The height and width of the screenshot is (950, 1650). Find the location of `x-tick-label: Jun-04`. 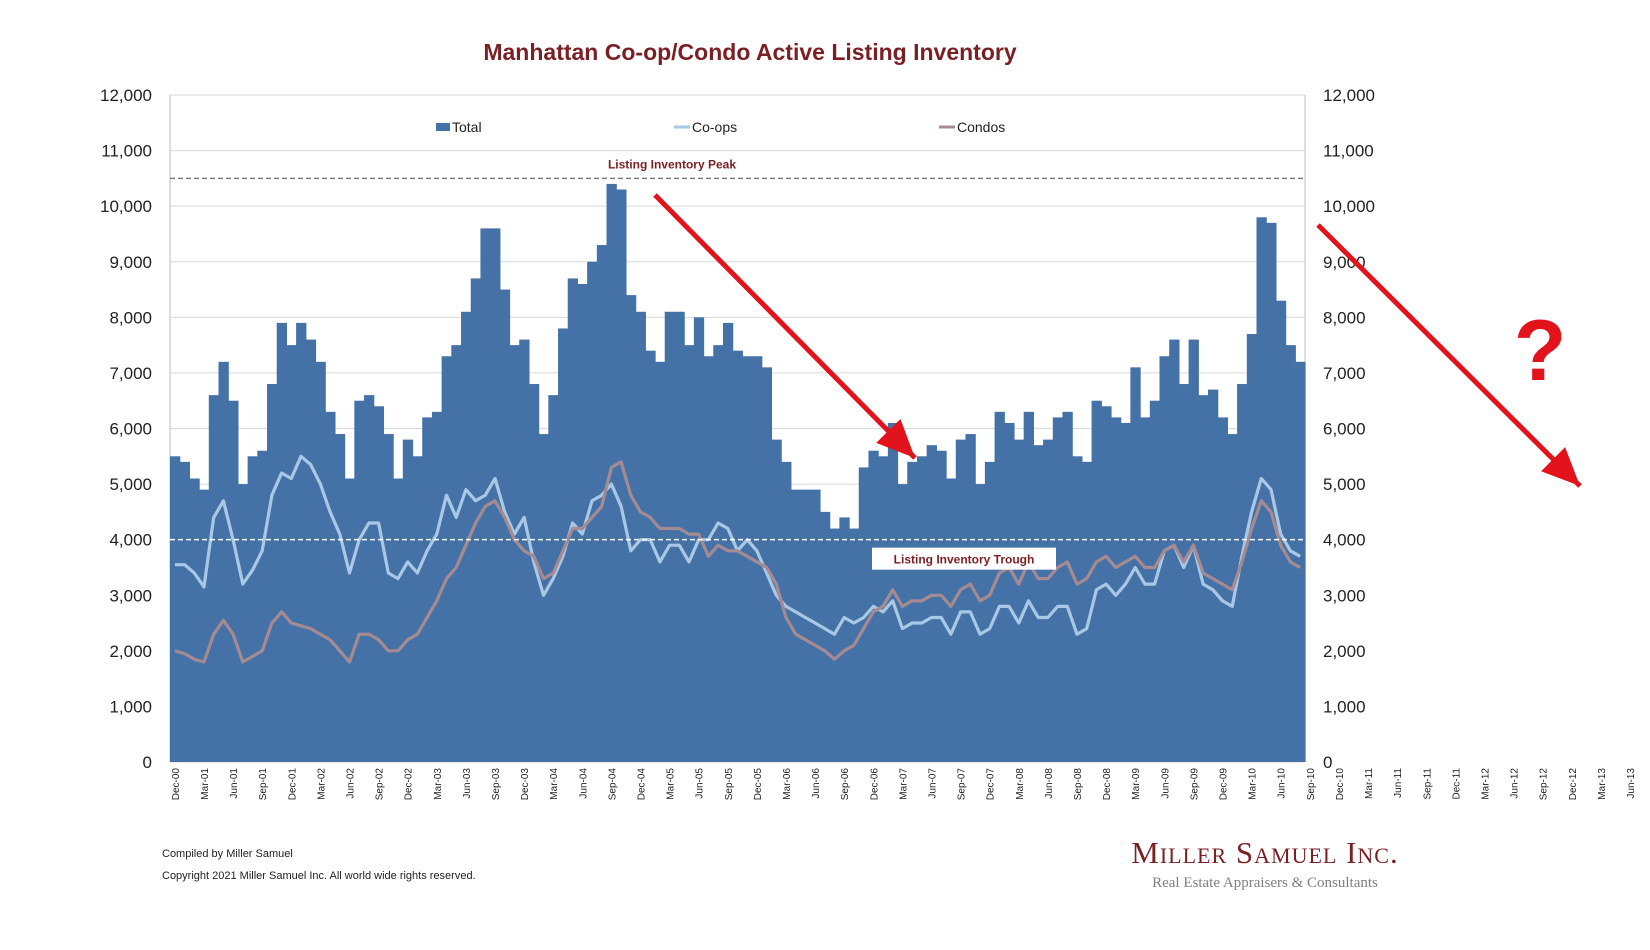

x-tick-label: Jun-04 is located at coordinates (583, 783).